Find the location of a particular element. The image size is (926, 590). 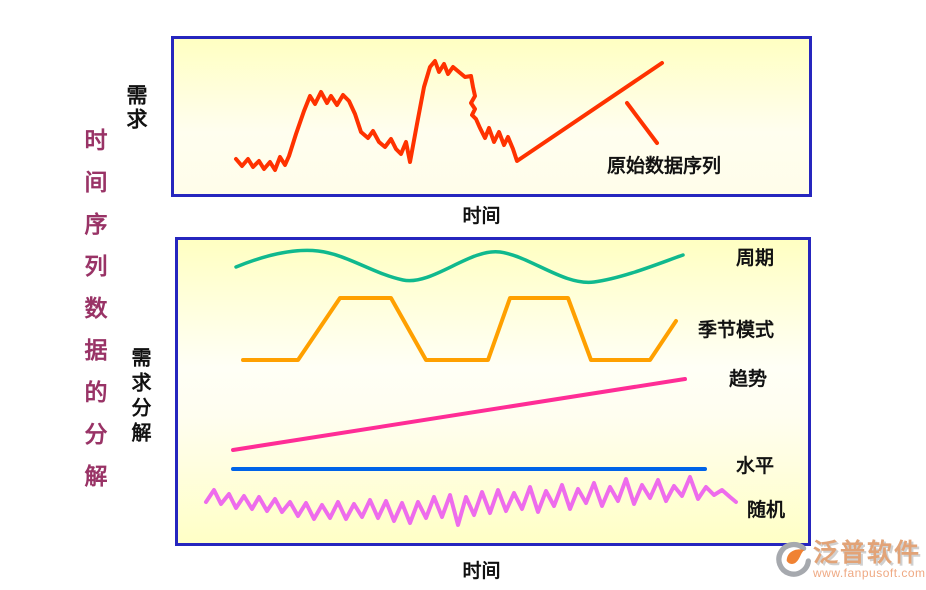

top-chart-y-axis-label: 需求 is located at coordinates (136, 108).